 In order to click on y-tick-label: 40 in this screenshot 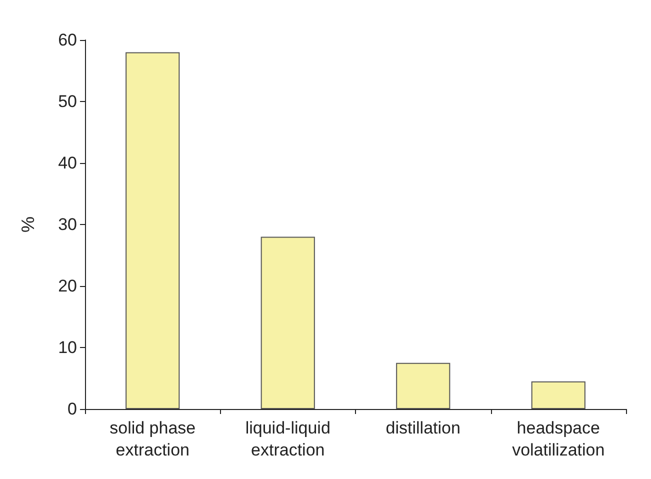, I will do `click(67, 163)`.